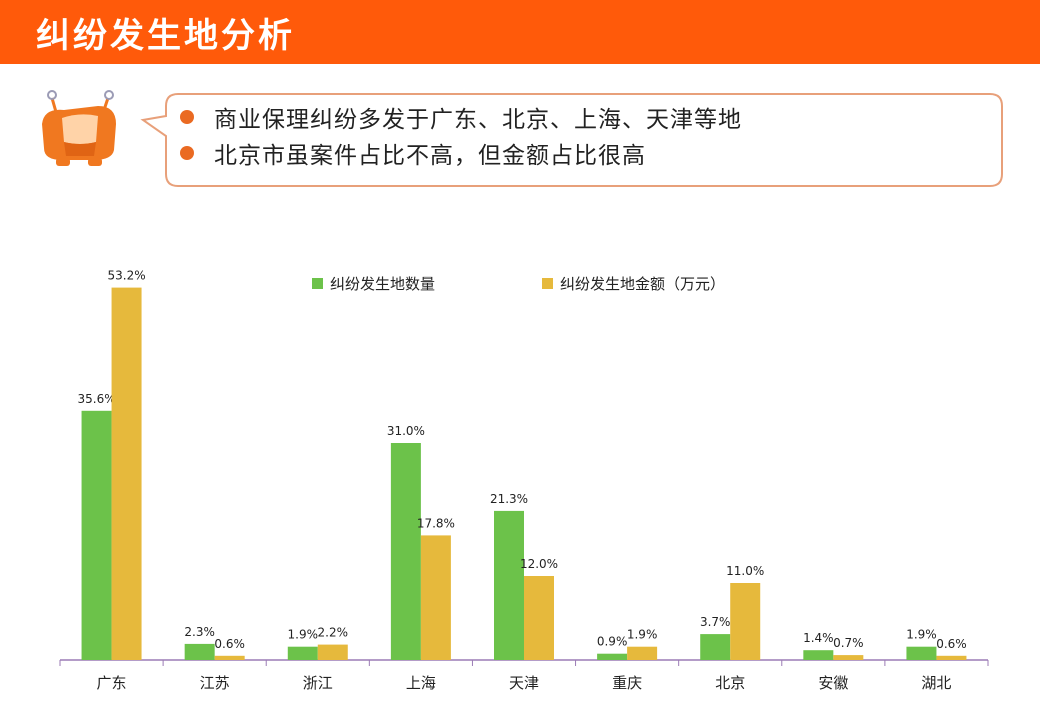 The image size is (1040, 720). I want to click on data-label: 2.3%, so click(199, 632).